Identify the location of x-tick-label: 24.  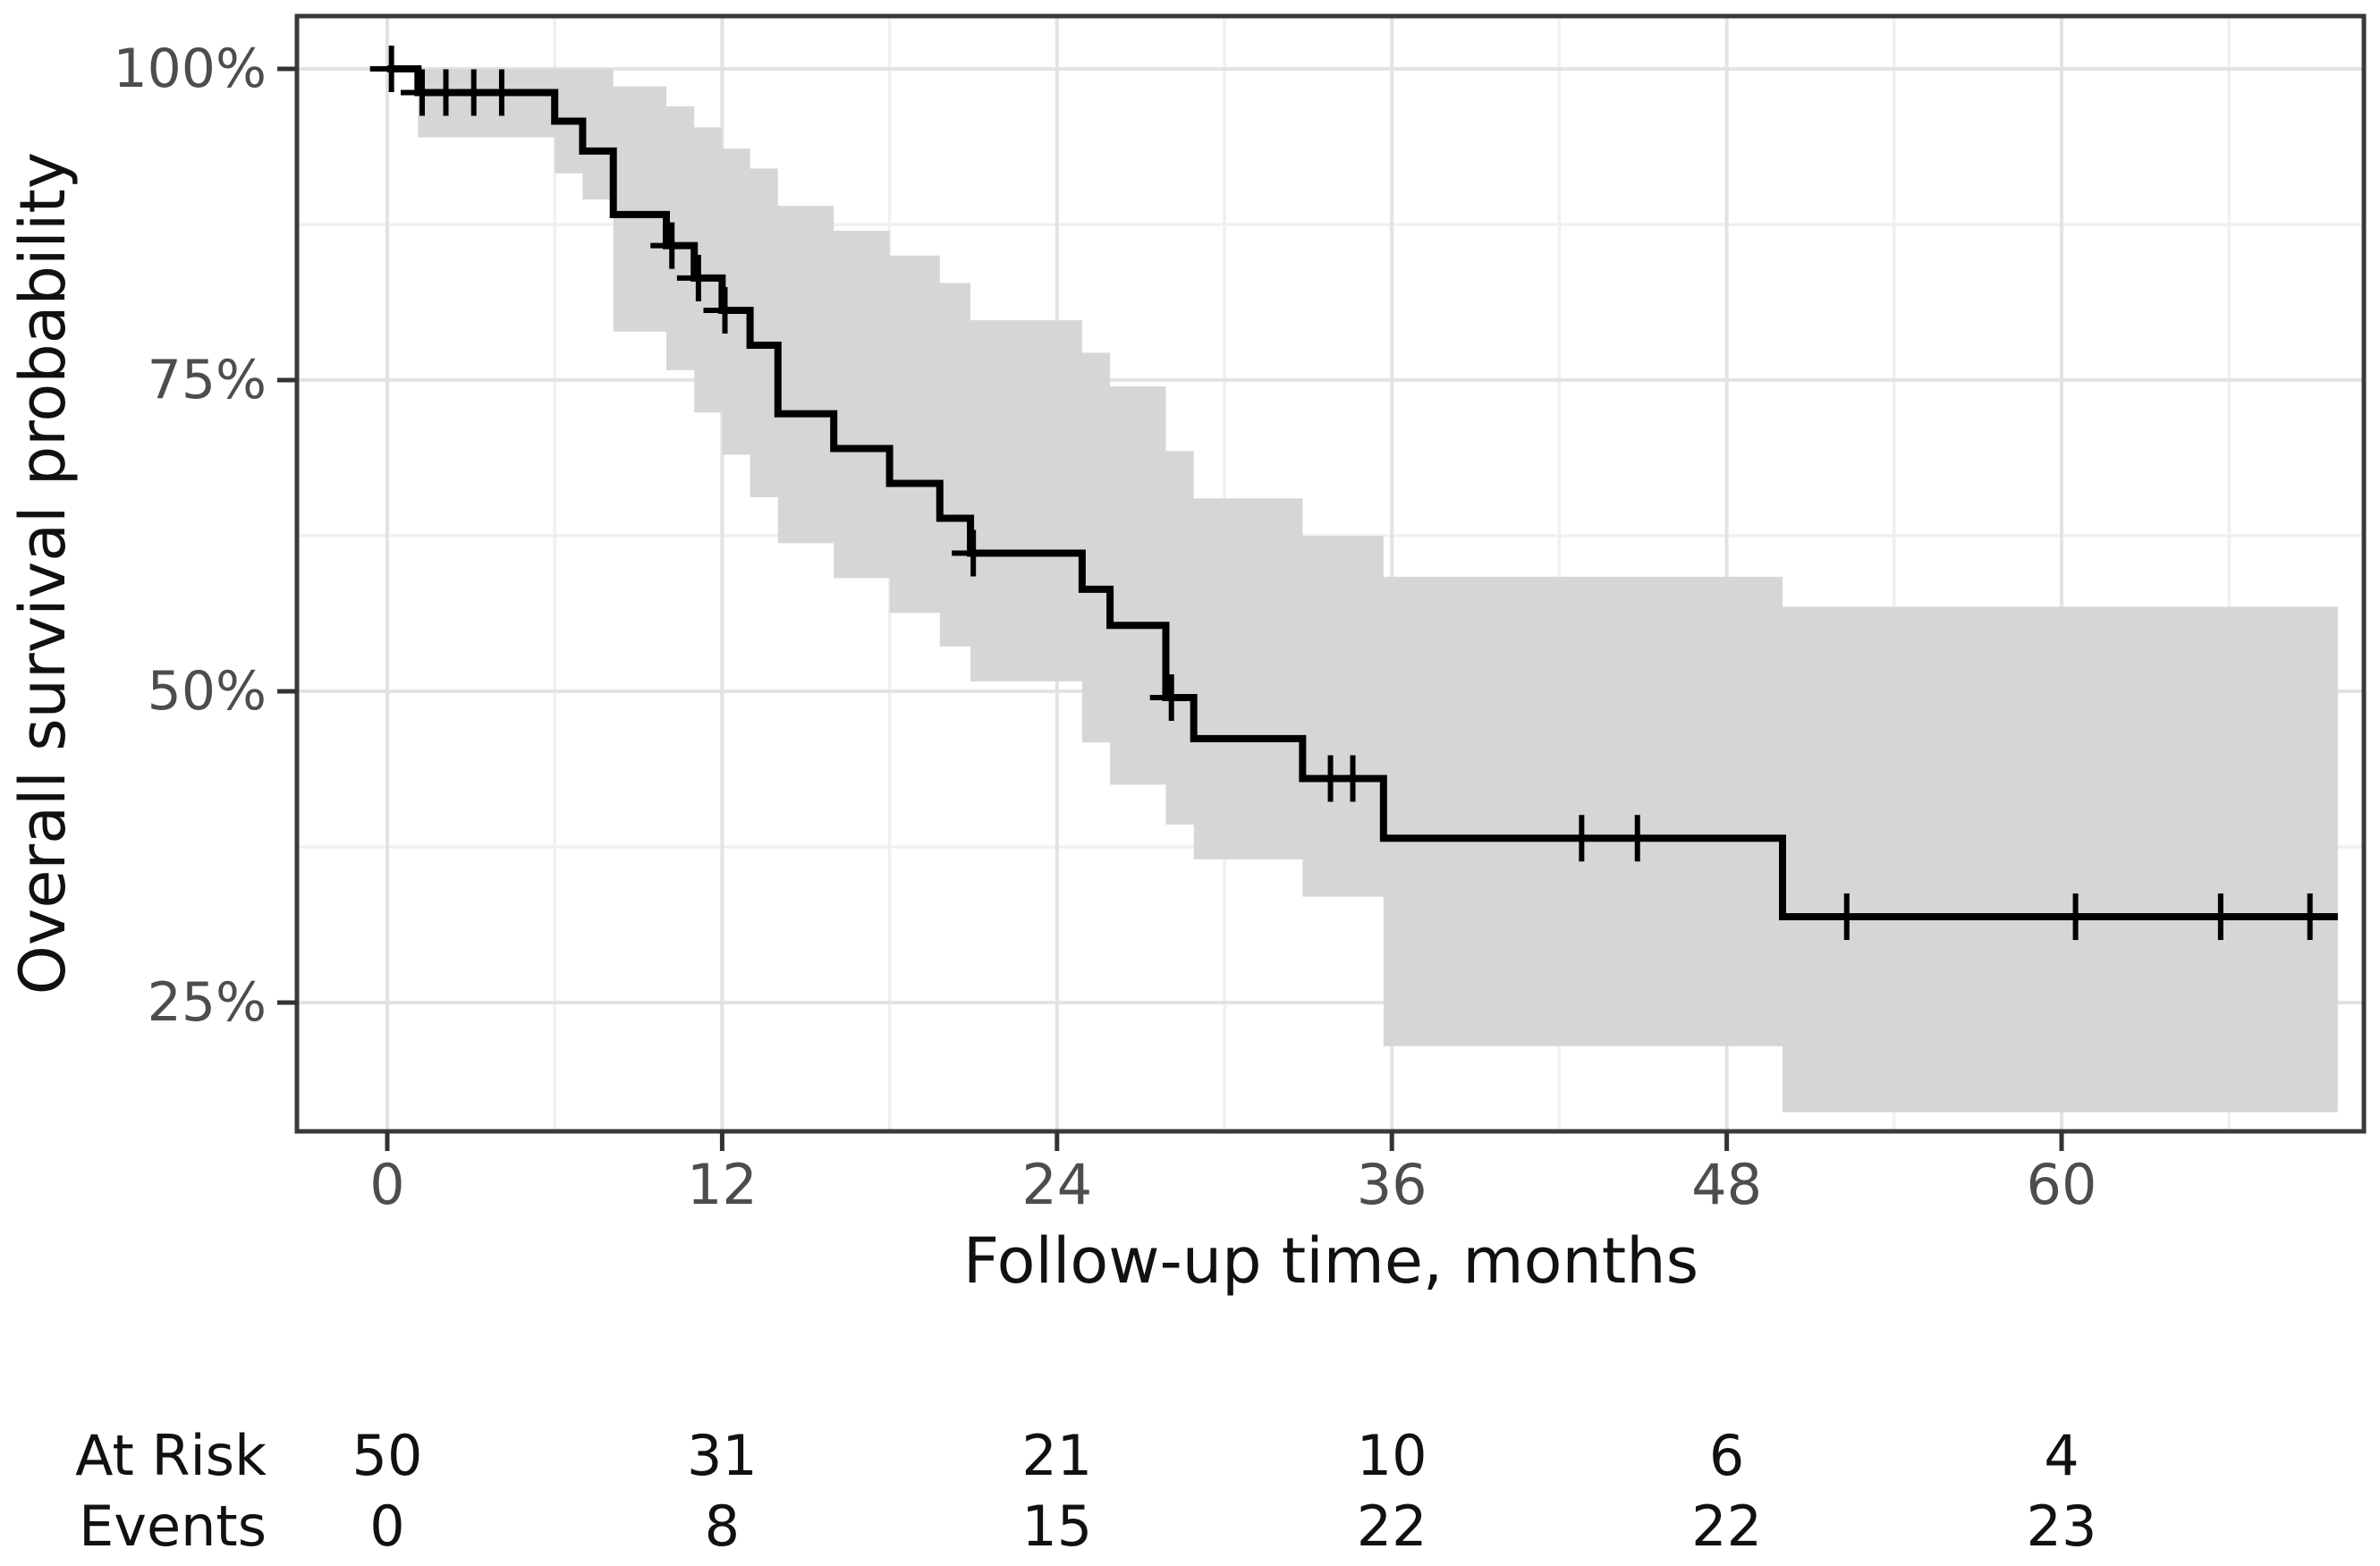
(1057, 1184).